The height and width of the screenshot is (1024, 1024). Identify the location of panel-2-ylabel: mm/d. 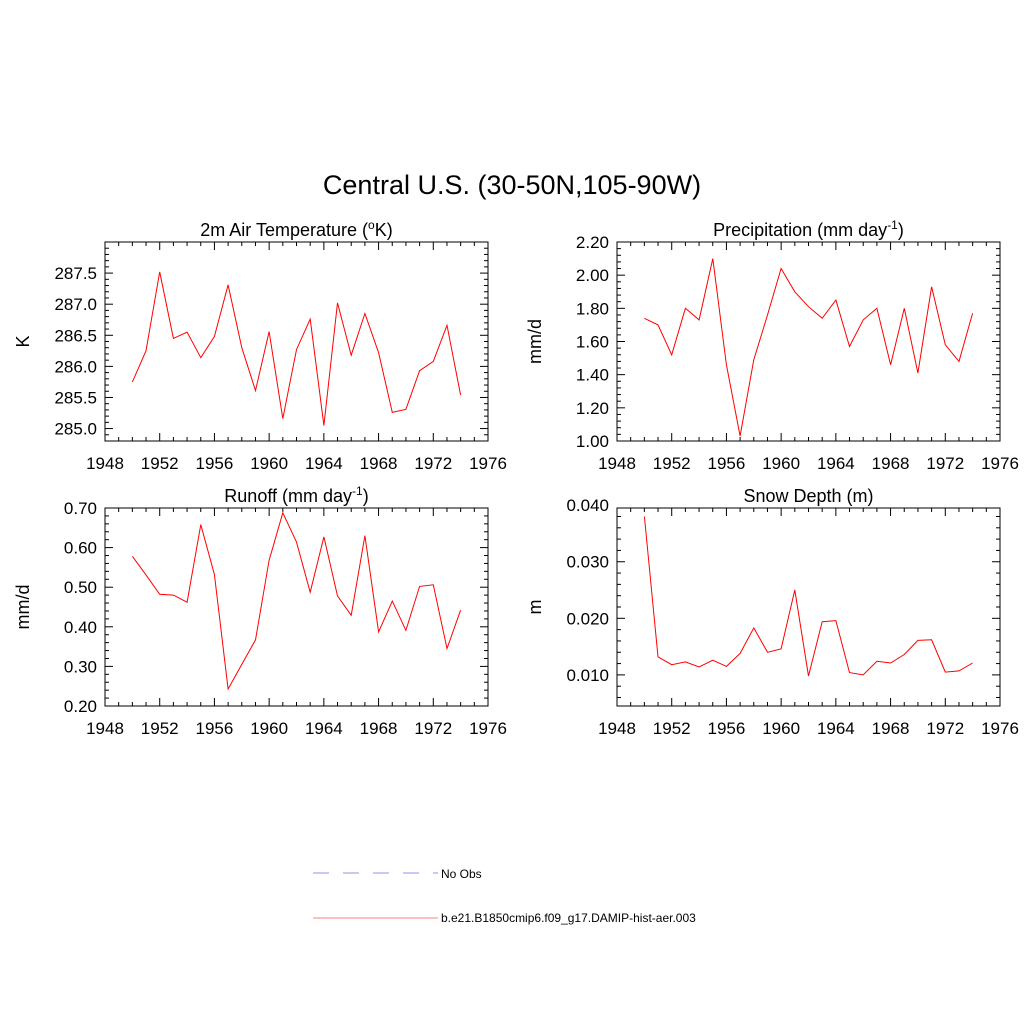
(535, 341).